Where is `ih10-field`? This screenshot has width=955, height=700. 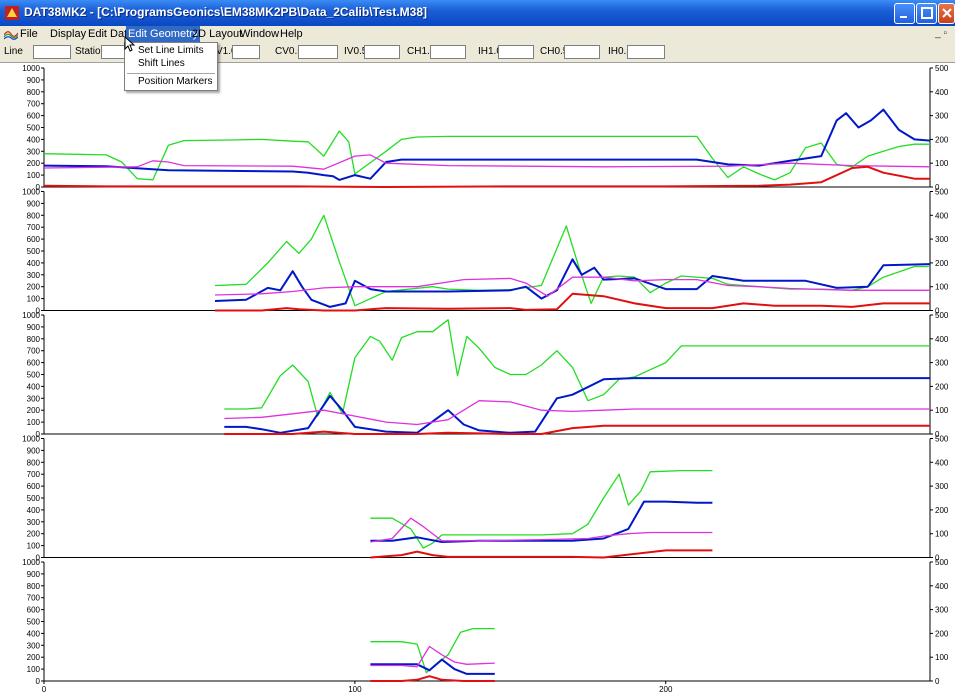 ih10-field is located at coordinates (516, 52).